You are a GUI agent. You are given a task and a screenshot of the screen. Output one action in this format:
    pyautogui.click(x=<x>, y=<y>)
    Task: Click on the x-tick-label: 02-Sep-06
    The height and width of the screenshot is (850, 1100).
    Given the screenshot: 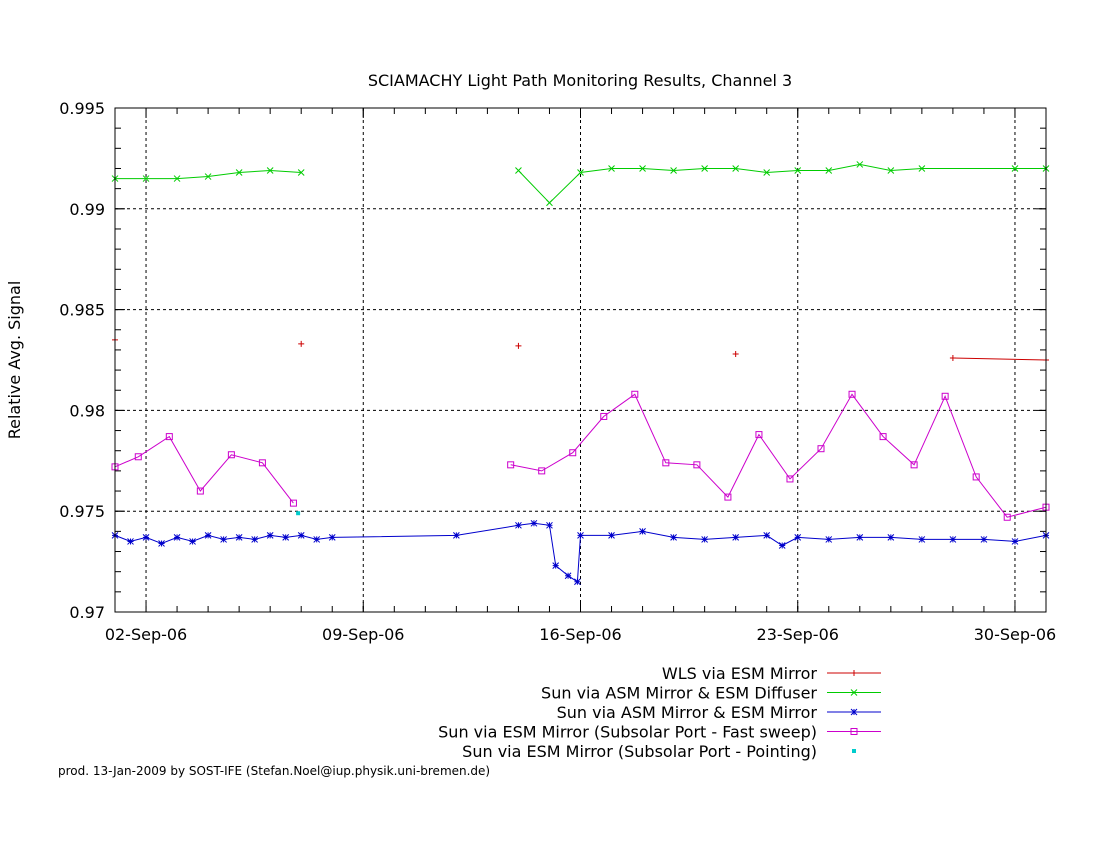 What is the action you would take?
    pyautogui.click(x=146, y=634)
    